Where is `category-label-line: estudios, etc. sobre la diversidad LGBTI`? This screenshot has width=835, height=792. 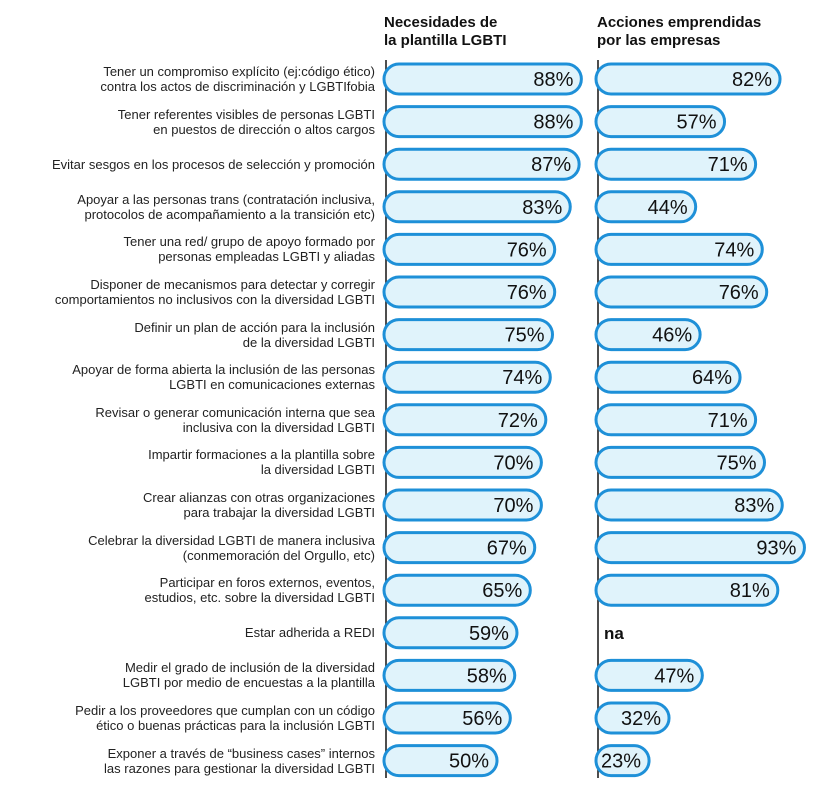
category-label-line: estudios, etc. sobre la diversidad LGBTI is located at coordinates (259, 598).